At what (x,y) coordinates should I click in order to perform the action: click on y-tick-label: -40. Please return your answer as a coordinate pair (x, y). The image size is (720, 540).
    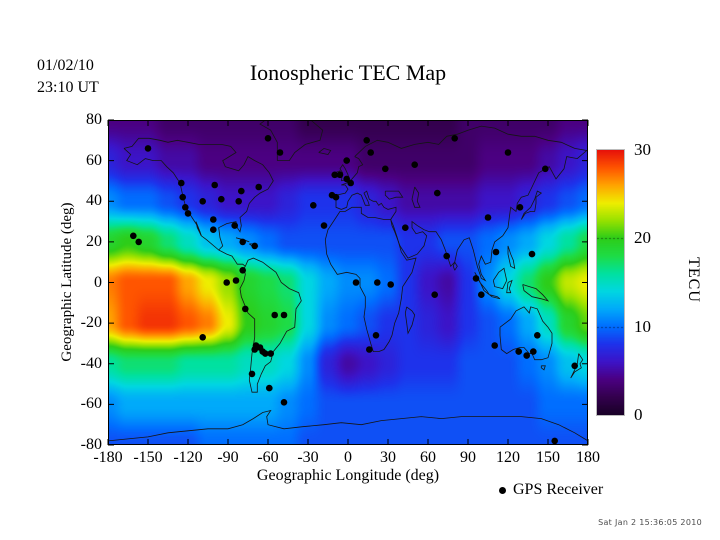
    Looking at the image, I should click on (91, 363).